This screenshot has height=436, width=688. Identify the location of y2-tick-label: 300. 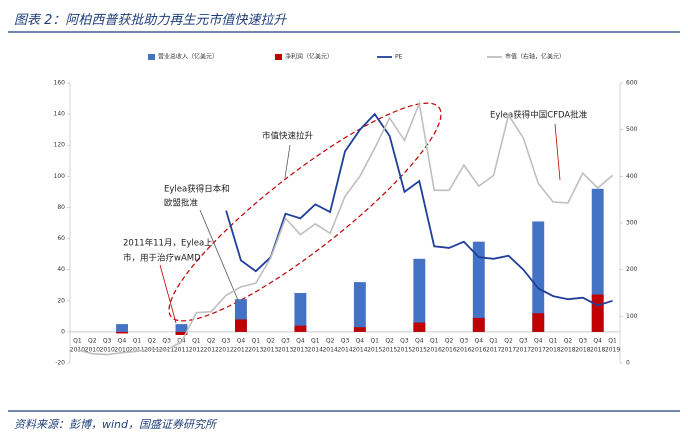
(632, 223).